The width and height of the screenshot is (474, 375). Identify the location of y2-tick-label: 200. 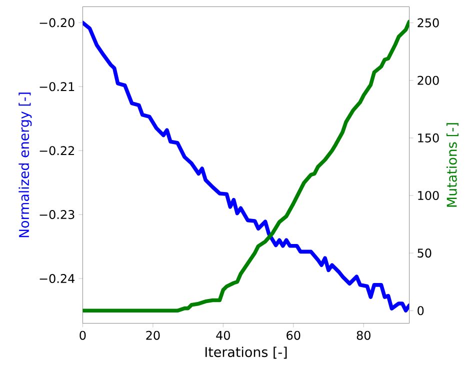
(428, 80).